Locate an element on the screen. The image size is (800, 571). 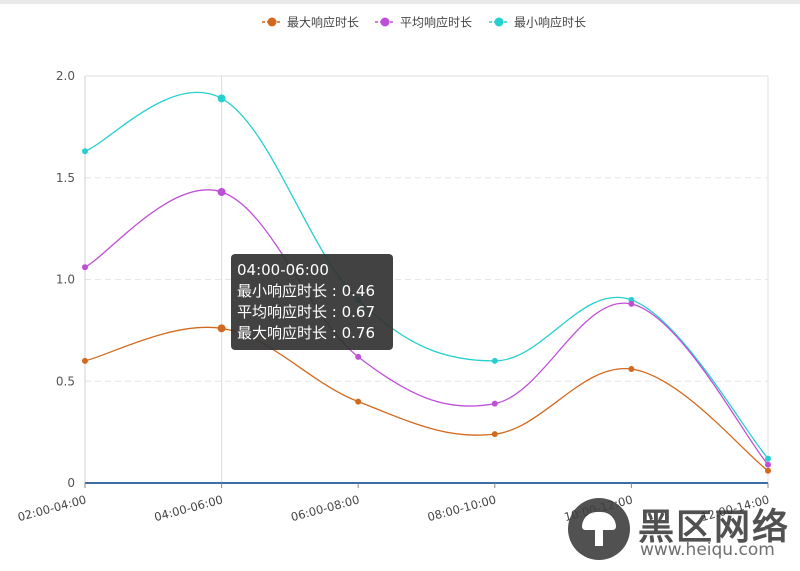
tooltip-row-avg: 平均响应时长 : 0.67 is located at coordinates (306, 312).